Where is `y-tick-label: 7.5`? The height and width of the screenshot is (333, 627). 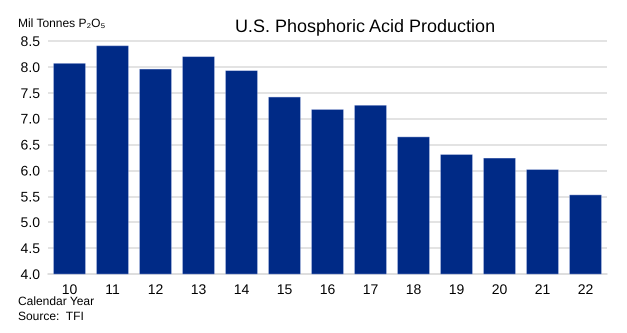
y-tick-label: 7.5 is located at coordinates (30, 92).